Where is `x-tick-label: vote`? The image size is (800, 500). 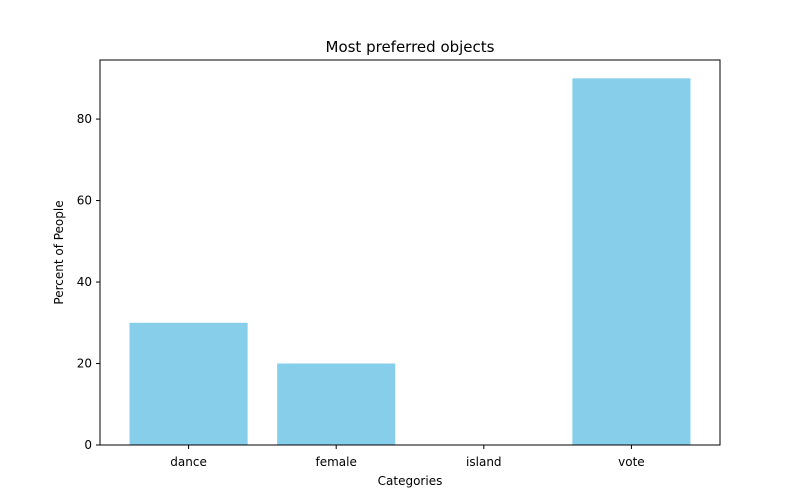
x-tick-label: vote is located at coordinates (631, 462).